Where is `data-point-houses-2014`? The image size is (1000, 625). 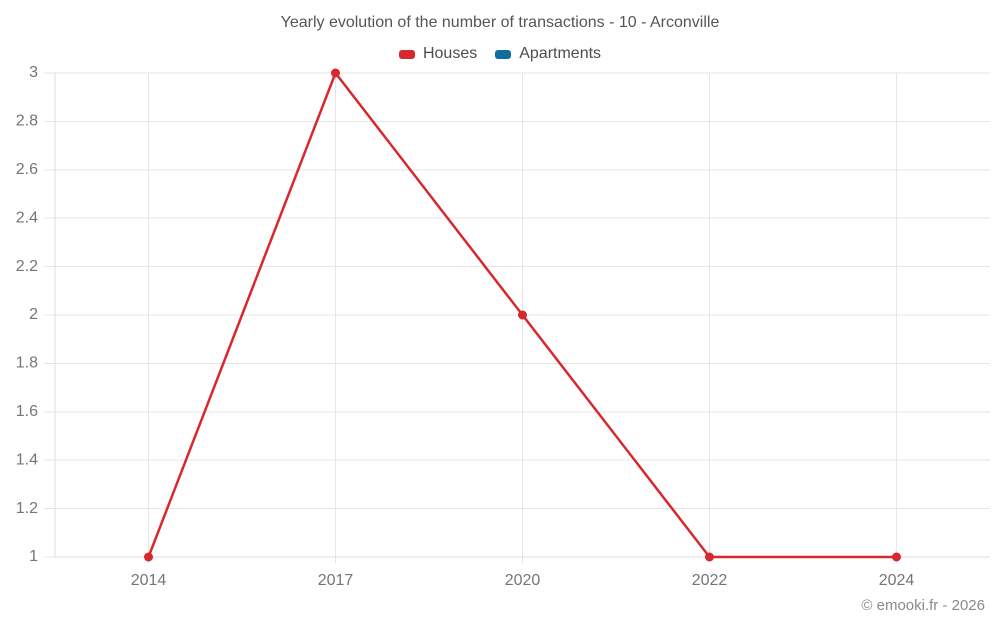 data-point-houses-2014 is located at coordinates (148, 557).